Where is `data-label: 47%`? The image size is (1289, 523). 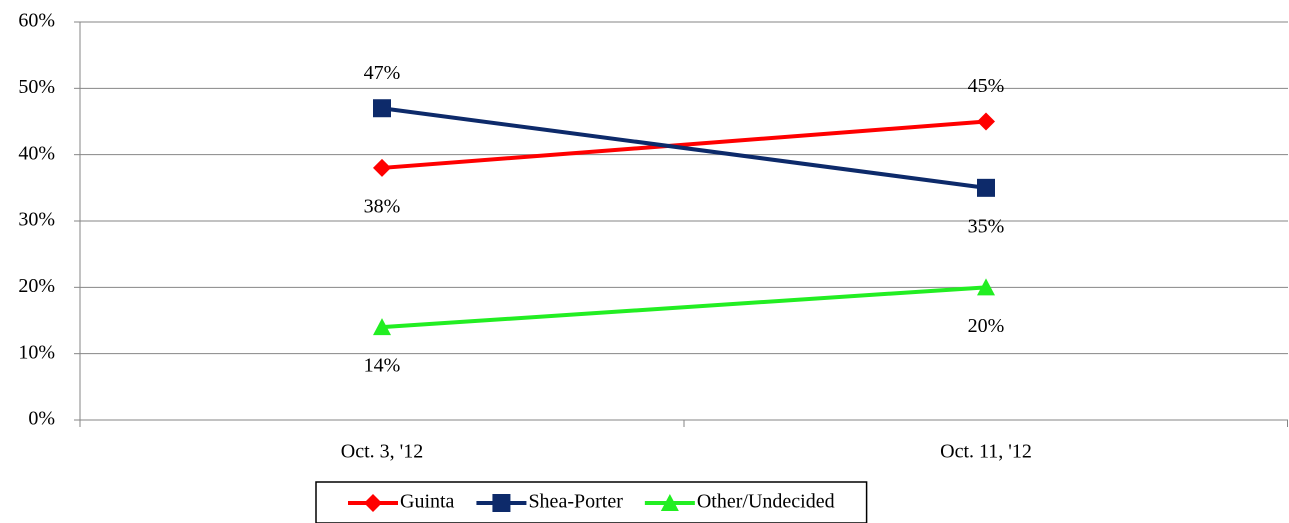 data-label: 47% is located at coordinates (382, 73).